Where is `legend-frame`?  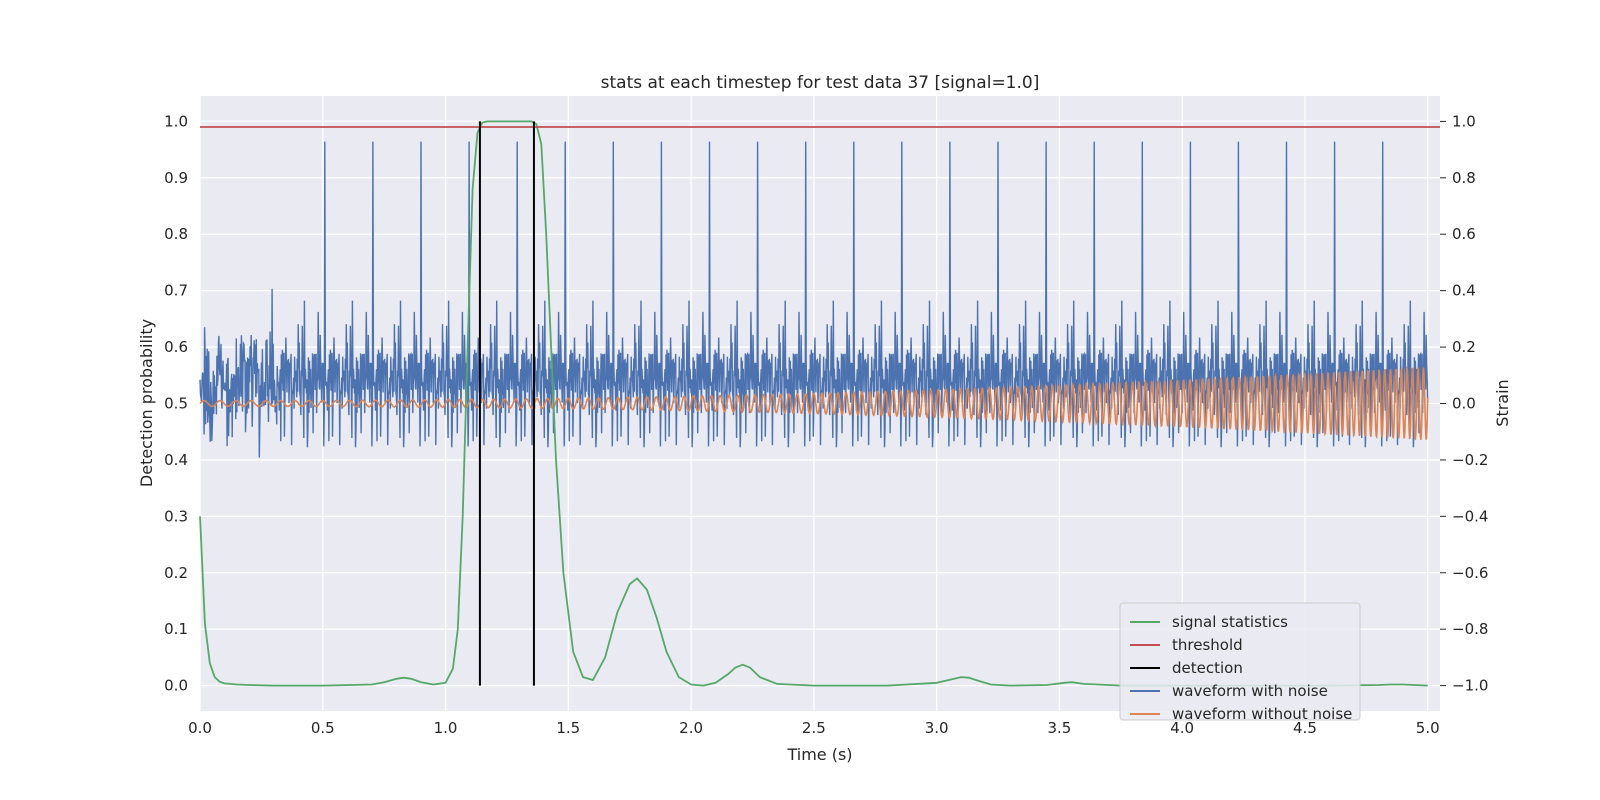 legend-frame is located at coordinates (1240, 661).